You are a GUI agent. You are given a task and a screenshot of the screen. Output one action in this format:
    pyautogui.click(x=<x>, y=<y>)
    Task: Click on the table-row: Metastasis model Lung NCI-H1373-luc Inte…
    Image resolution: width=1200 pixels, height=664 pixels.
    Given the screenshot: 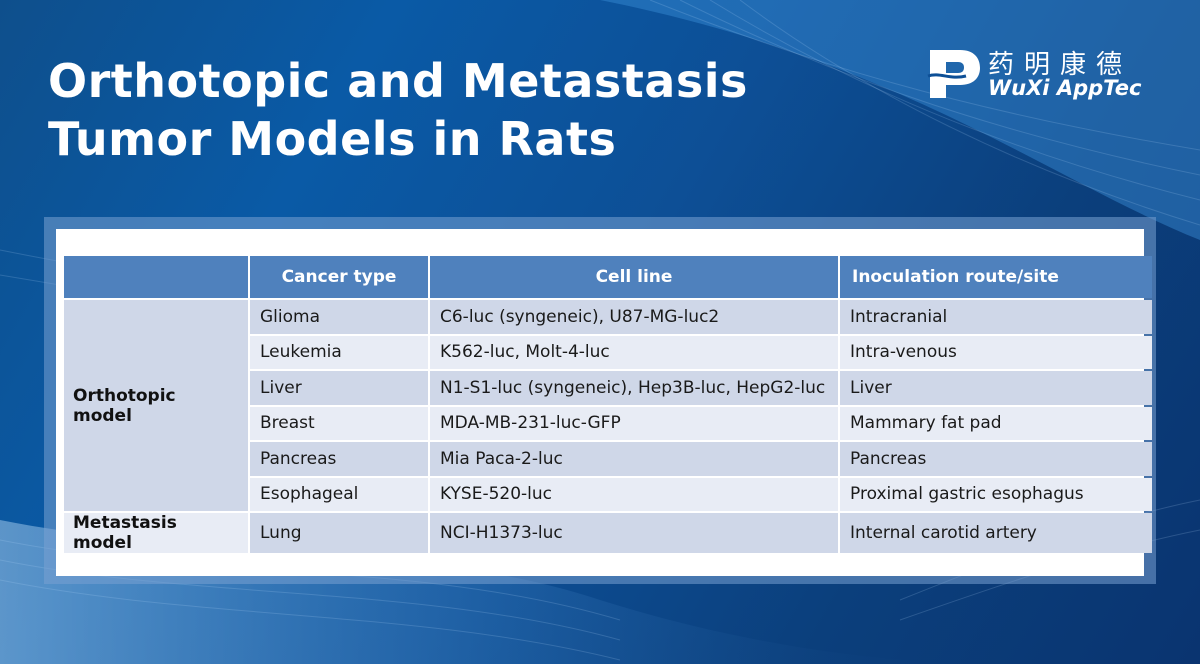 What is the action you would take?
    pyautogui.click(x=608, y=533)
    